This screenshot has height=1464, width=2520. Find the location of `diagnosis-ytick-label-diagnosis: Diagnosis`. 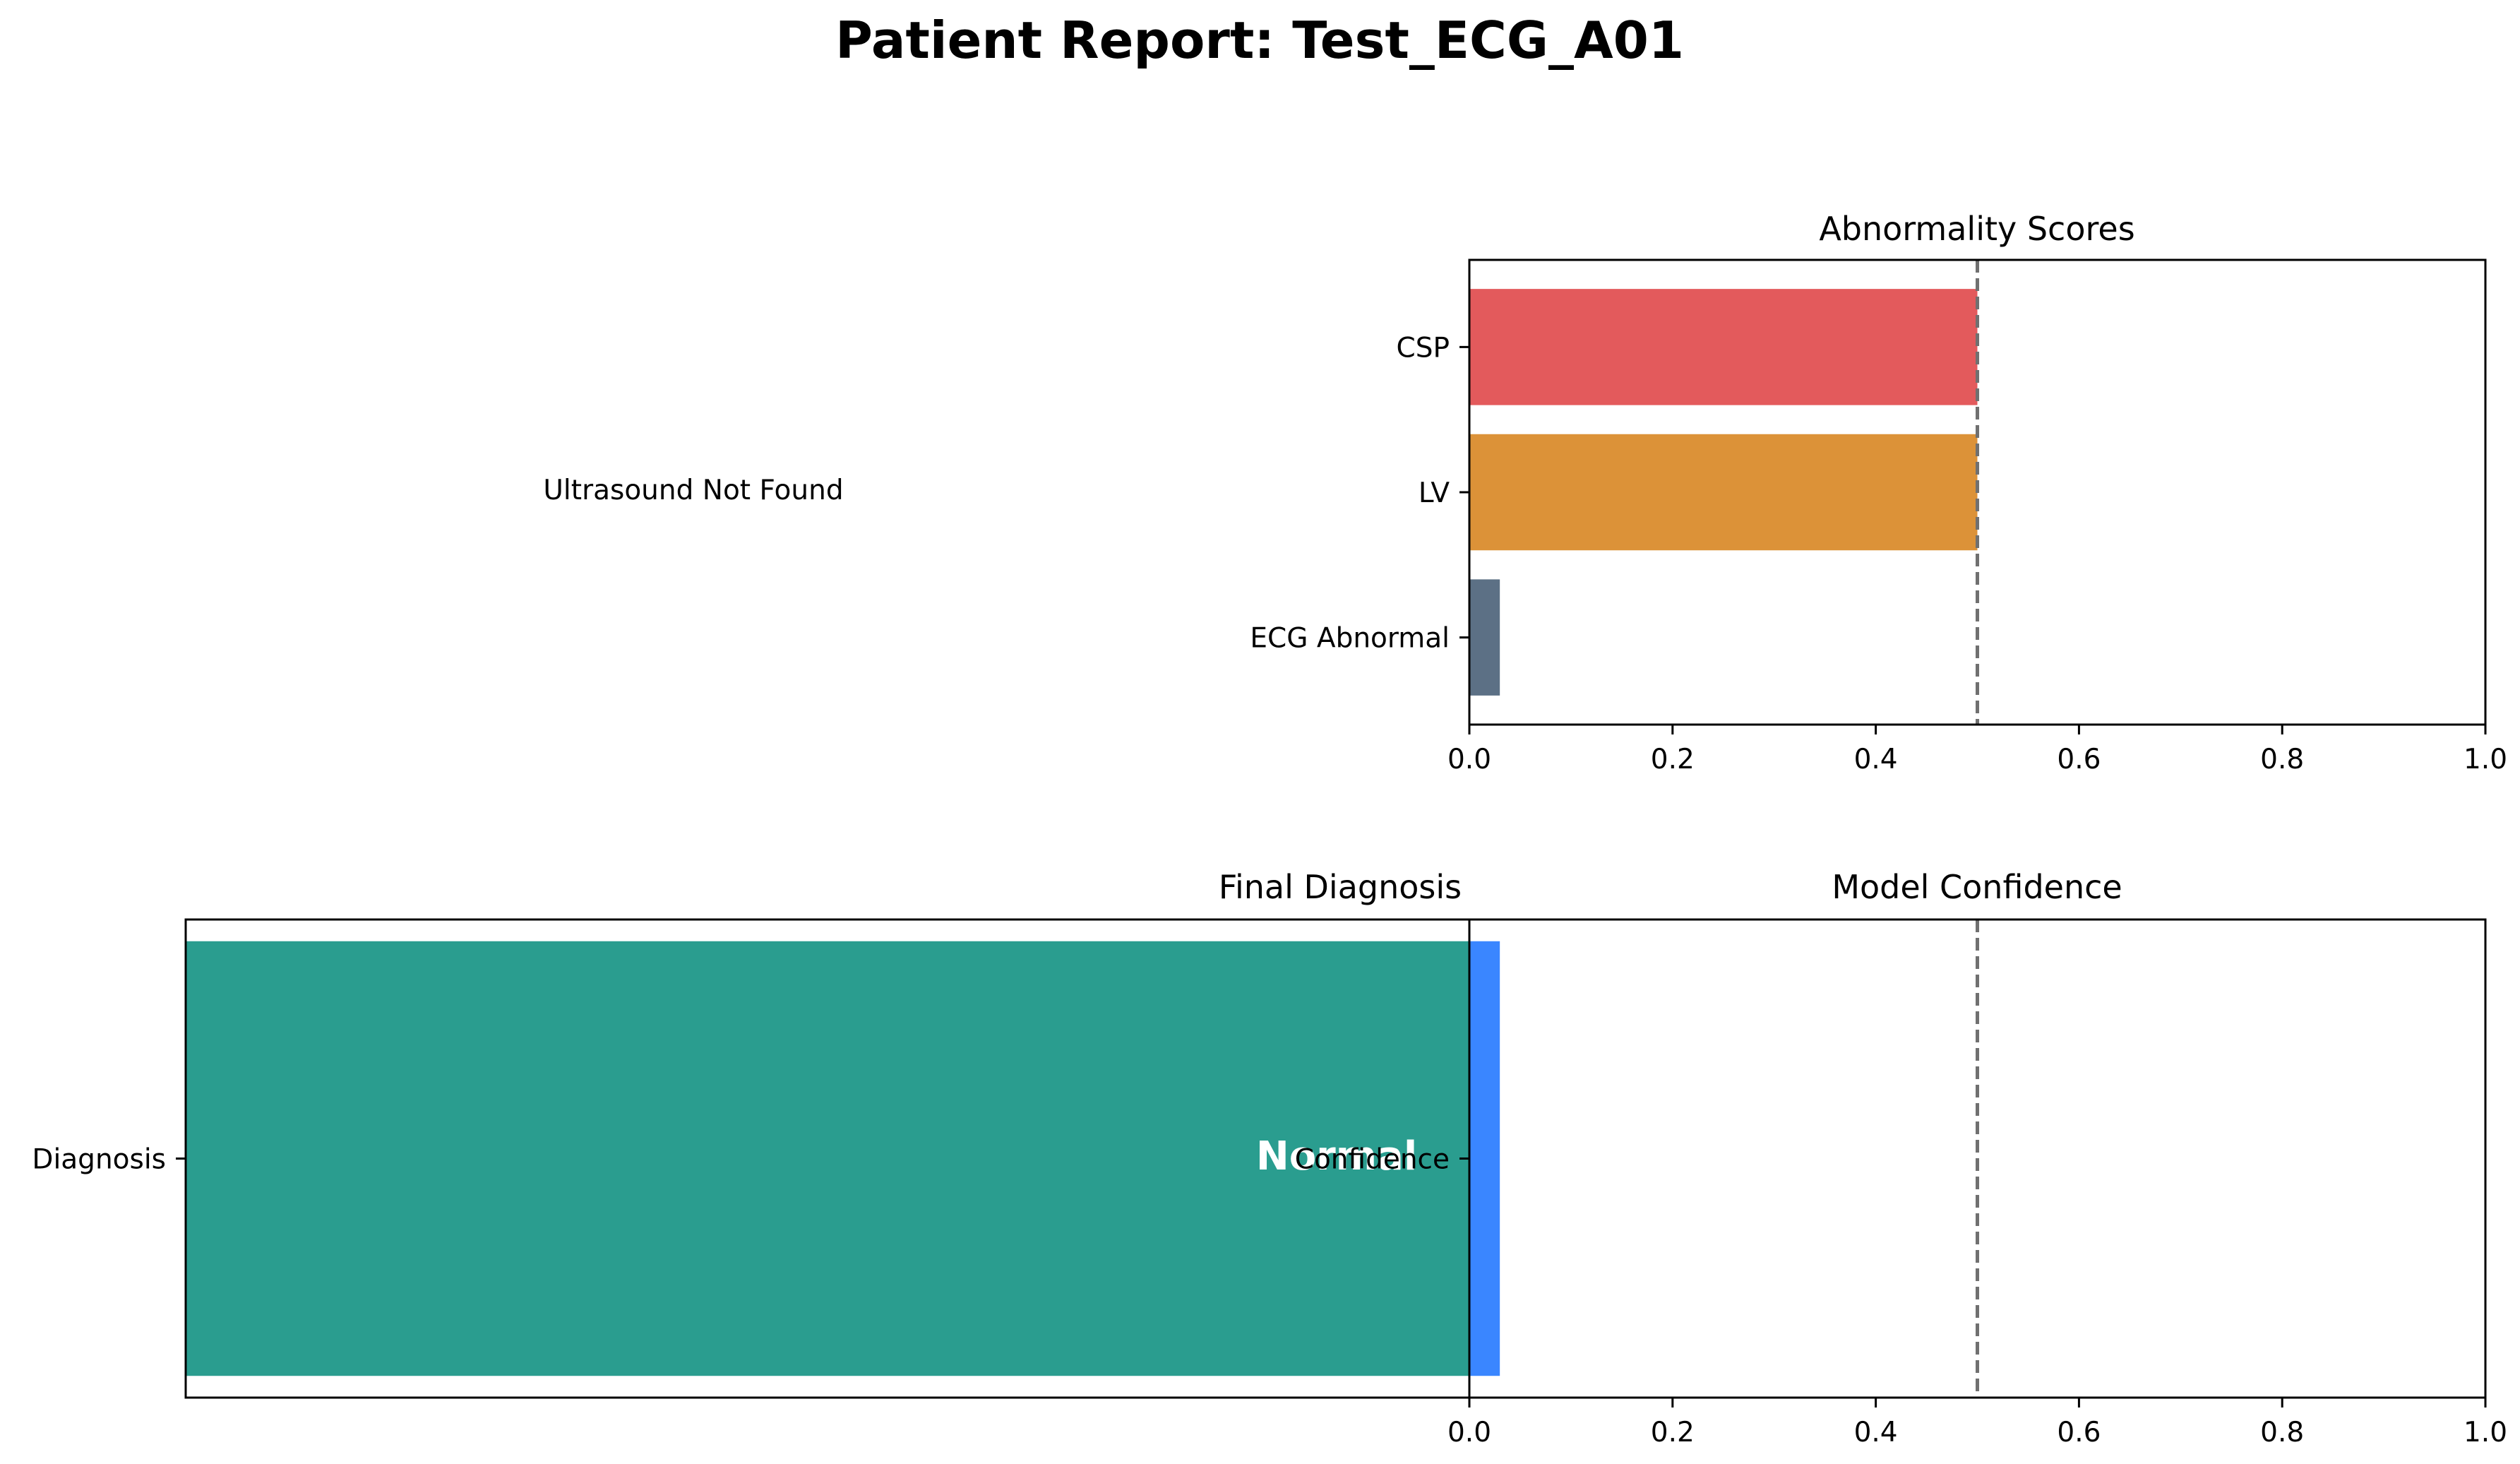

diagnosis-ytick-label-diagnosis: Diagnosis is located at coordinates (99, 1160).